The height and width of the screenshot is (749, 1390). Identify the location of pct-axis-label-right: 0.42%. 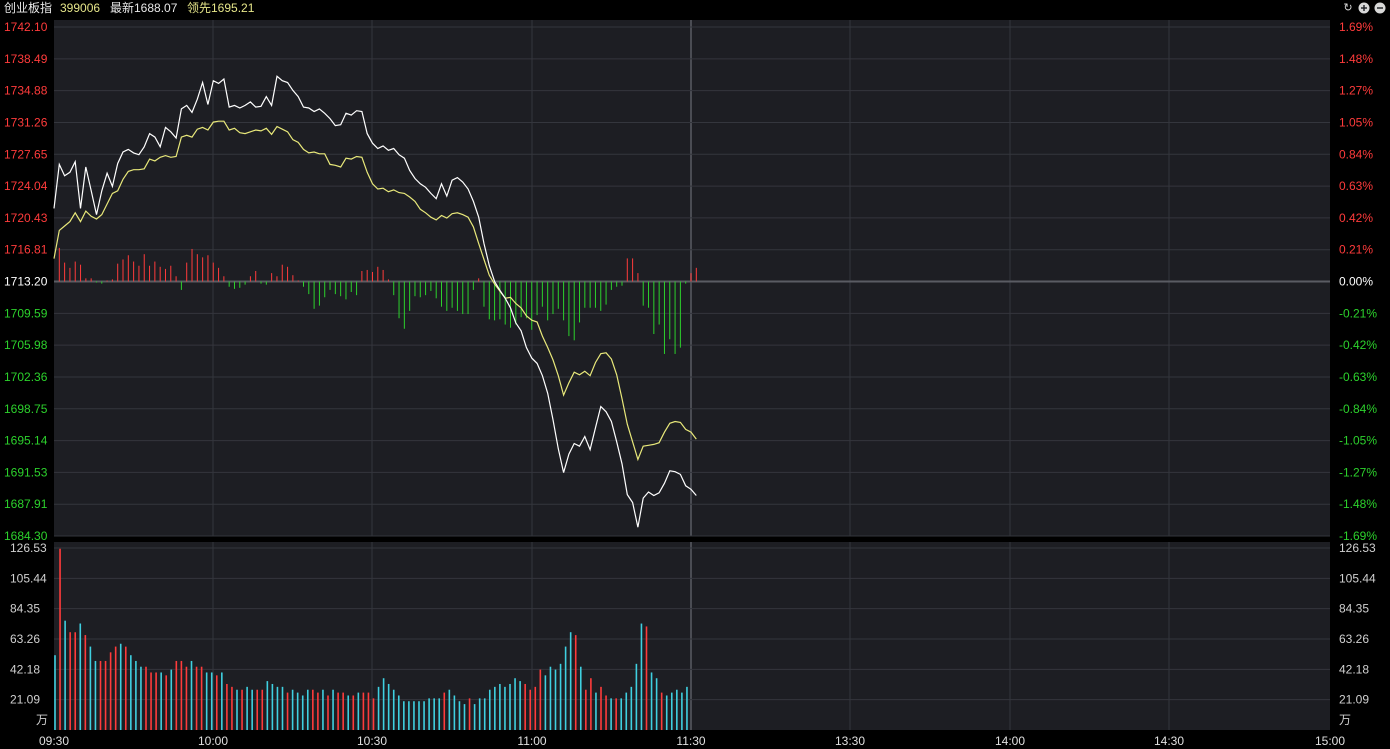
(1356, 218).